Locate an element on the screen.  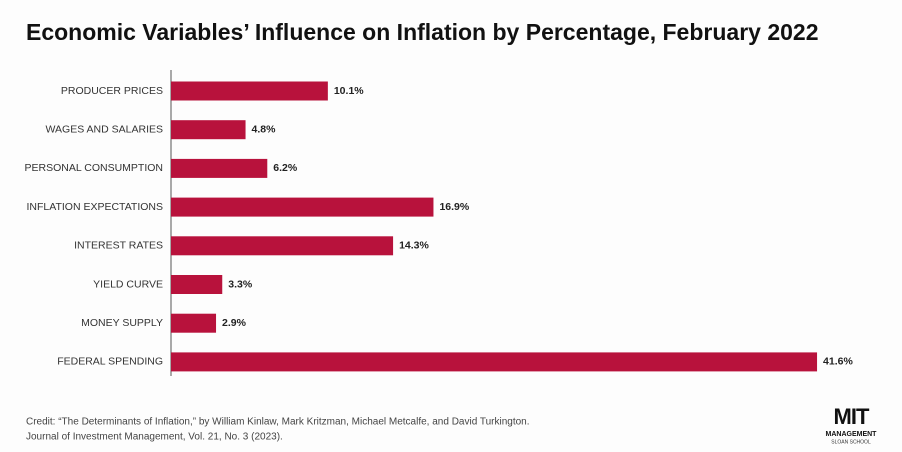
value-label: 6.2% is located at coordinates (285, 168).